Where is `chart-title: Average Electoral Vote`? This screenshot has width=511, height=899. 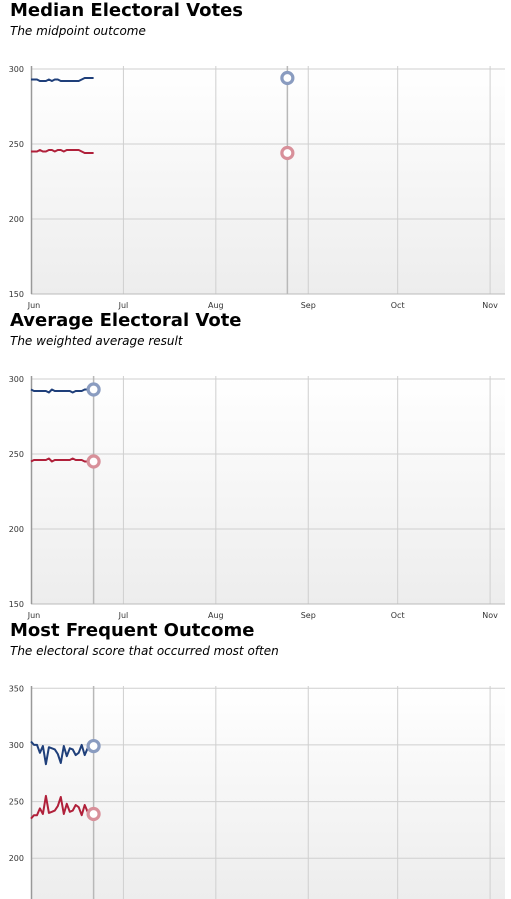 chart-title: Average Electoral Vote is located at coordinates (126, 320).